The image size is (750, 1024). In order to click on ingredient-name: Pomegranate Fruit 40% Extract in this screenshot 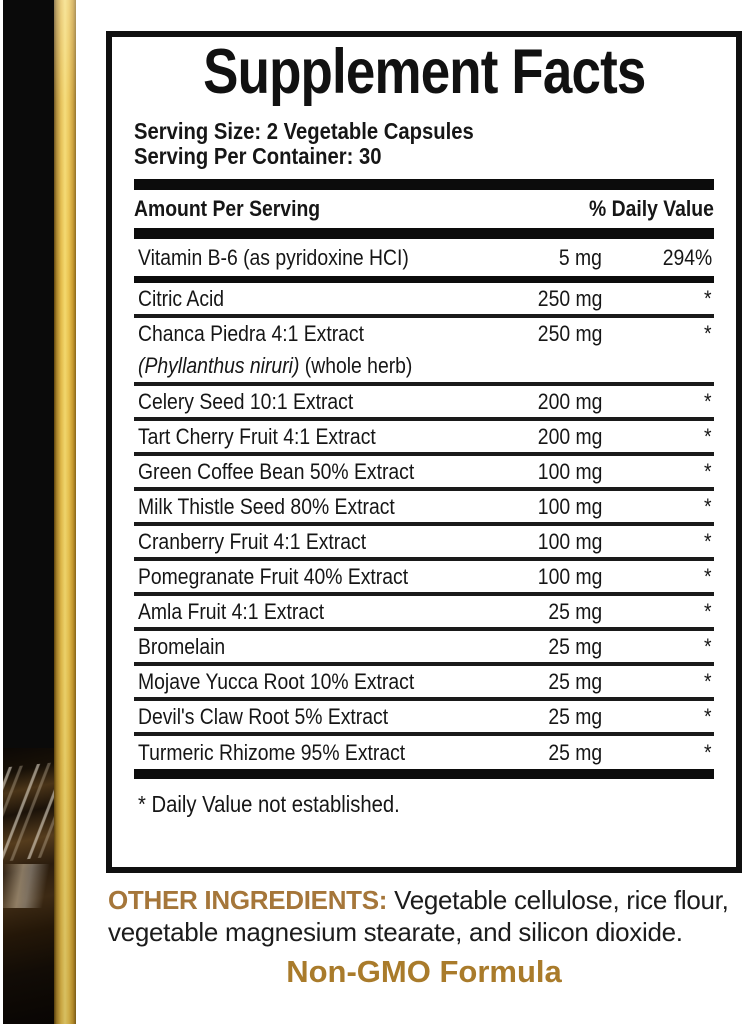, I will do `click(273, 576)`.